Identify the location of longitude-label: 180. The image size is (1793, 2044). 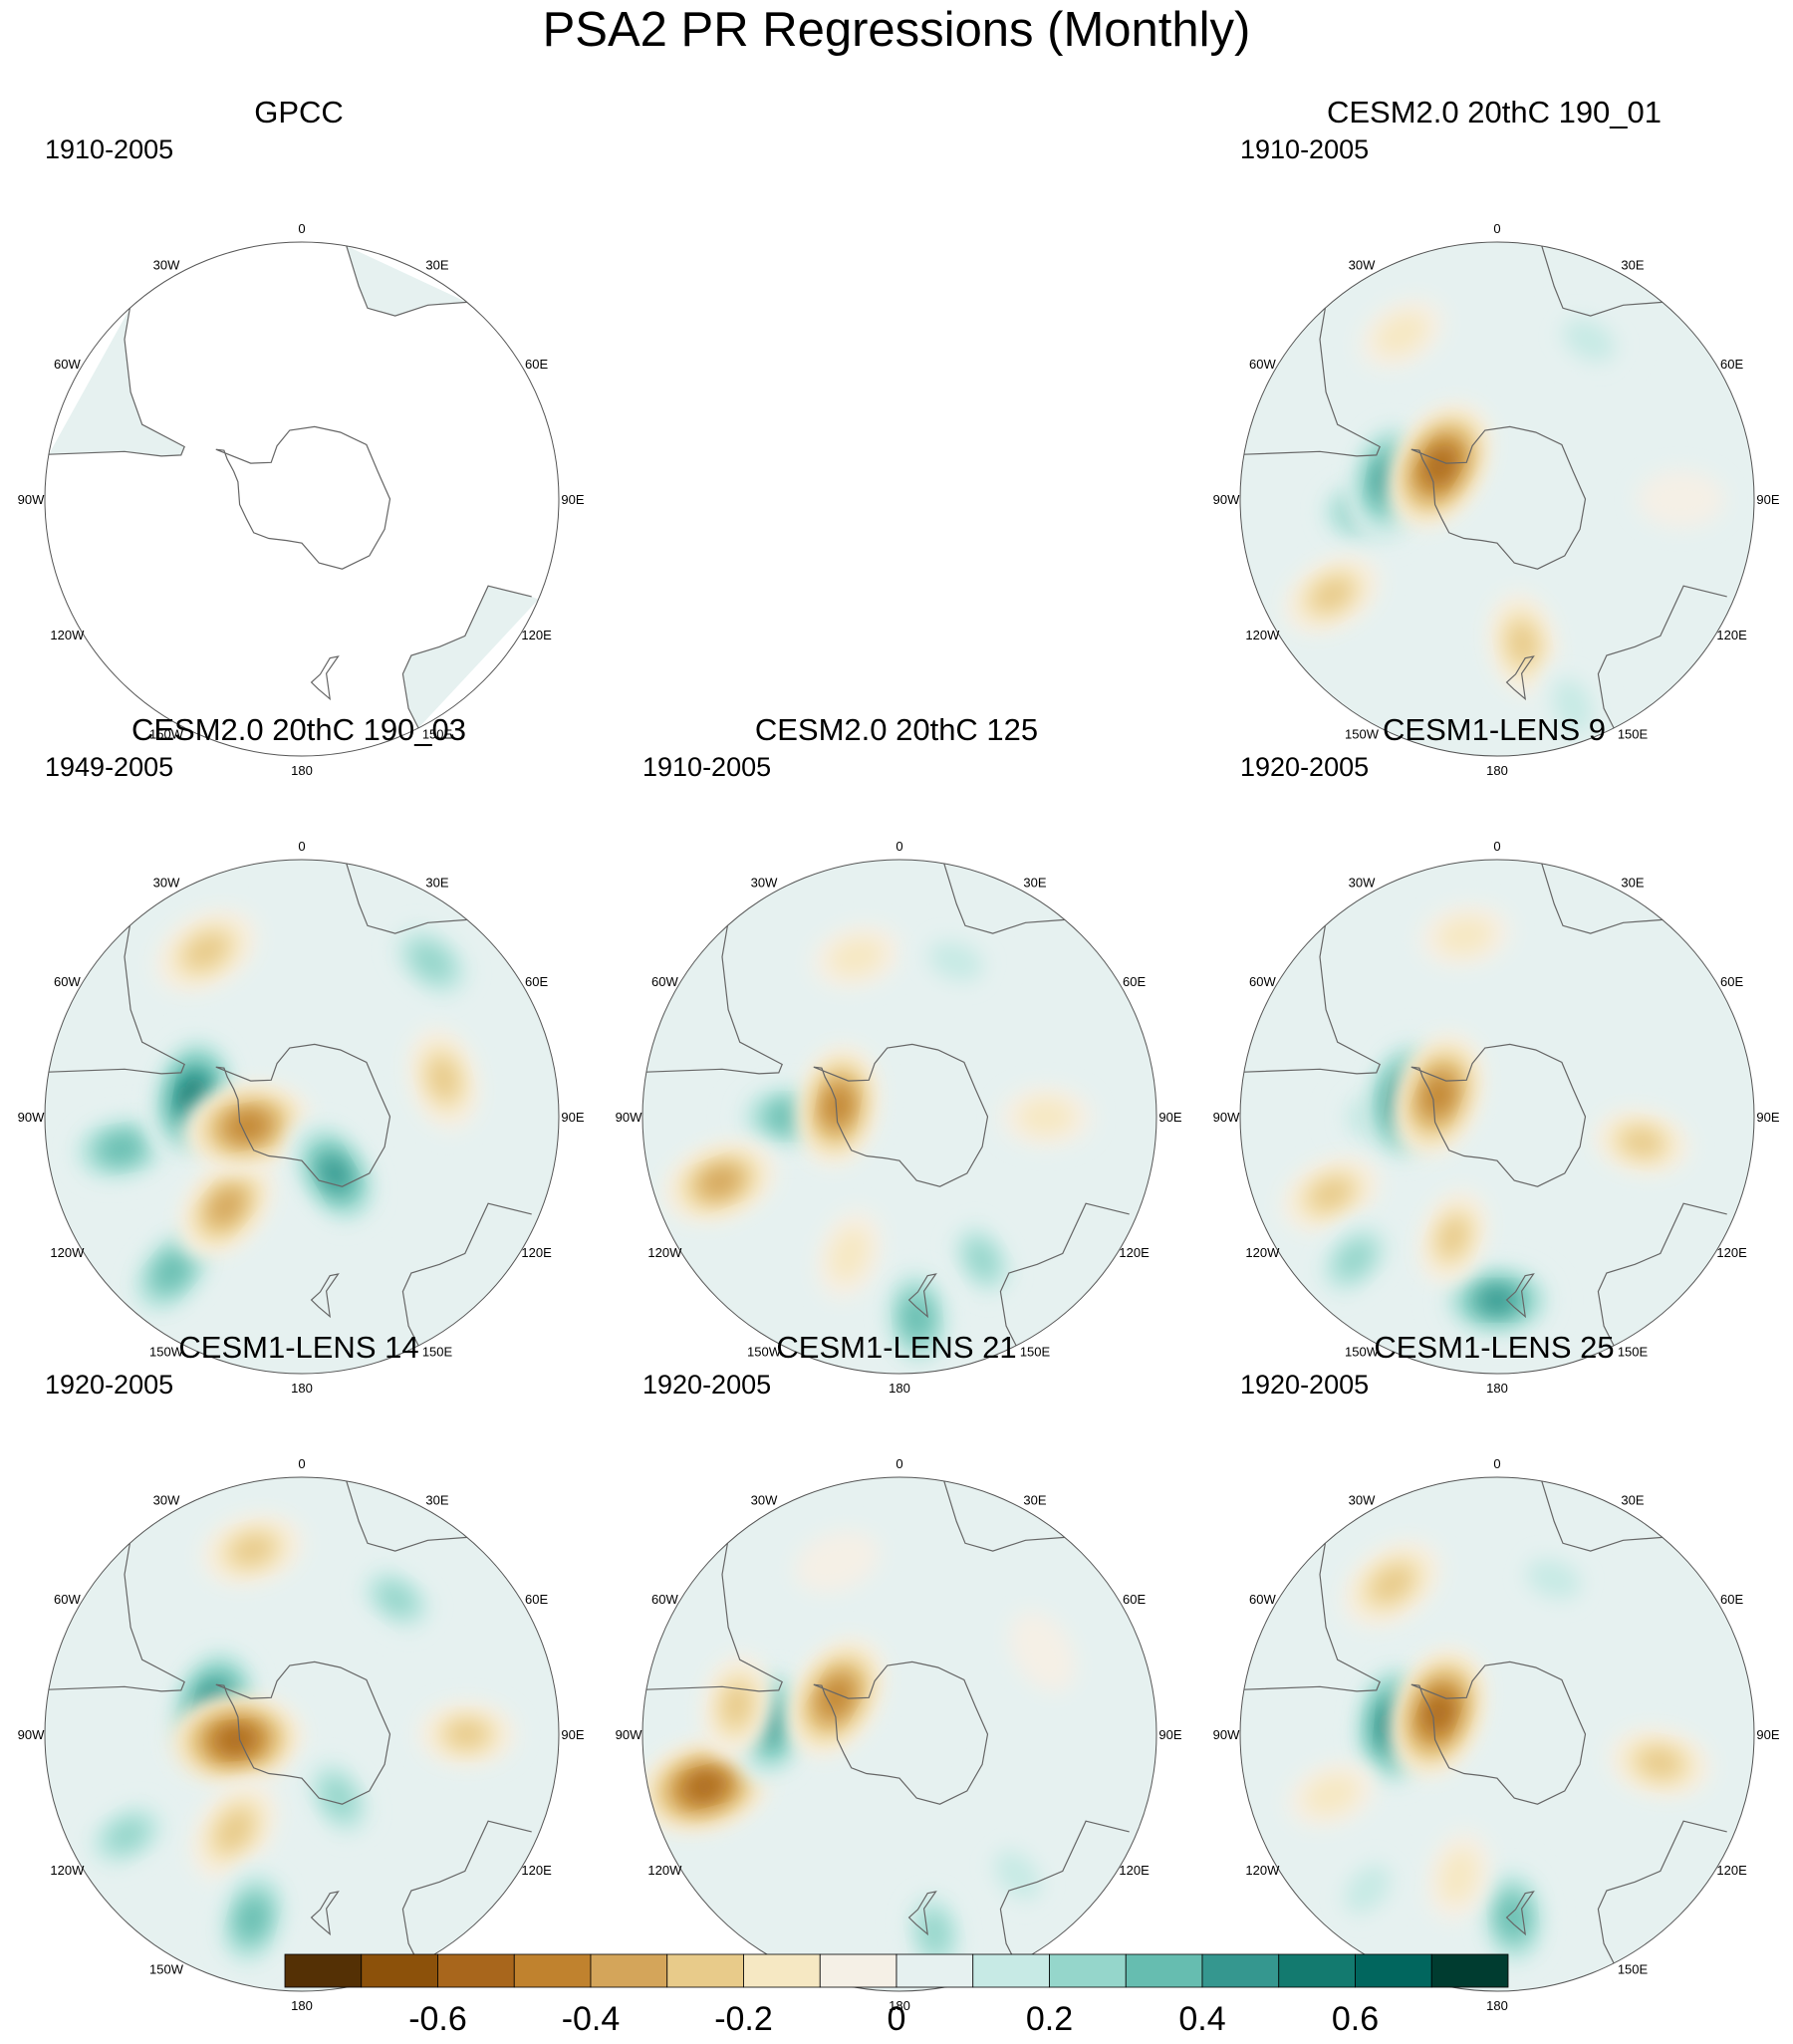
(899, 1388).